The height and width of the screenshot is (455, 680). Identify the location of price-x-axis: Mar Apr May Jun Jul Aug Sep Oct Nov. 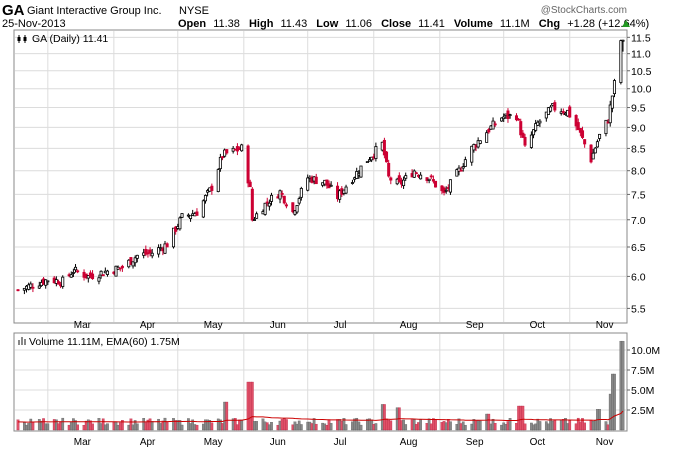
(344, 325).